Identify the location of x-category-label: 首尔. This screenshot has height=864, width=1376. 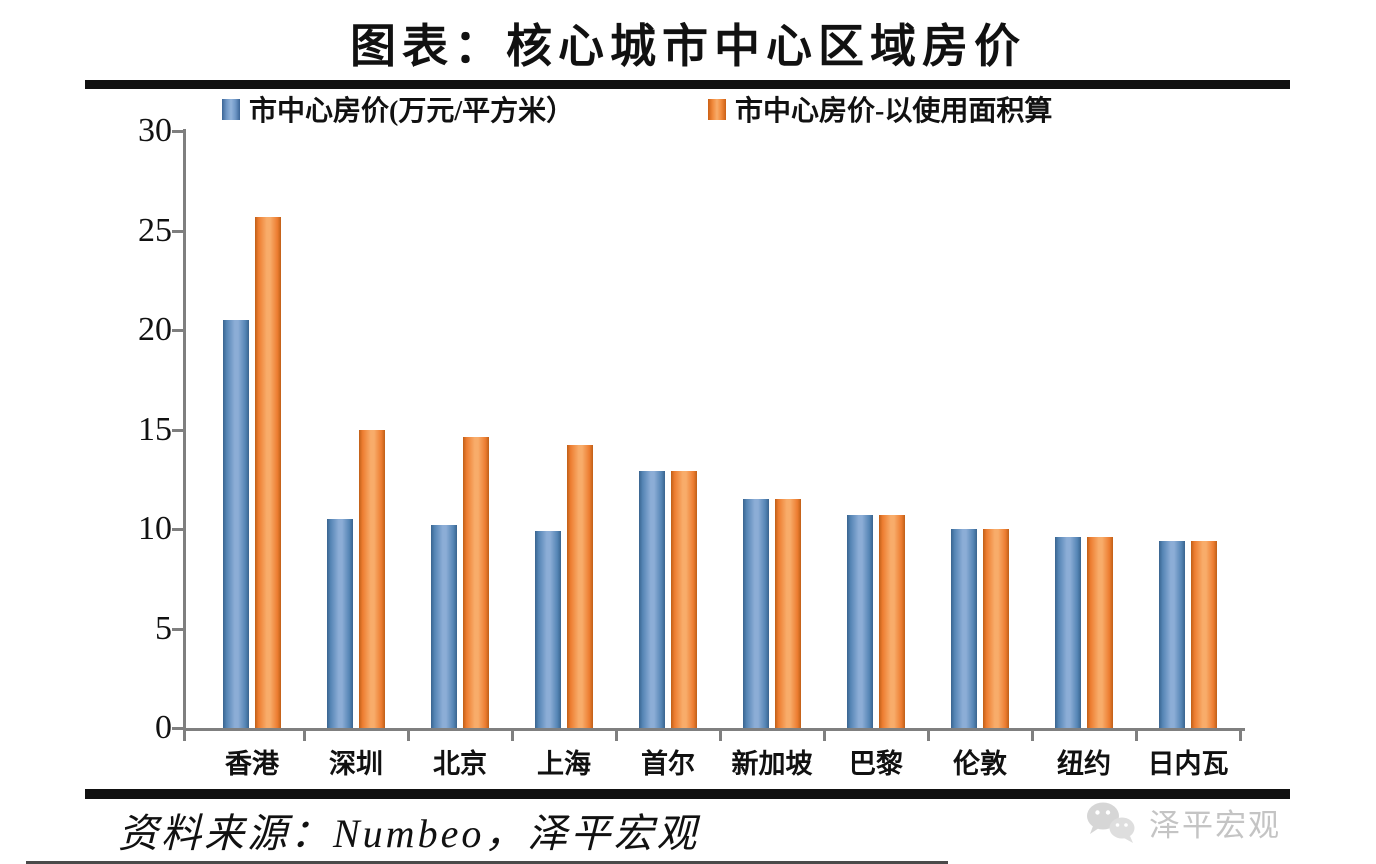
(668, 764).